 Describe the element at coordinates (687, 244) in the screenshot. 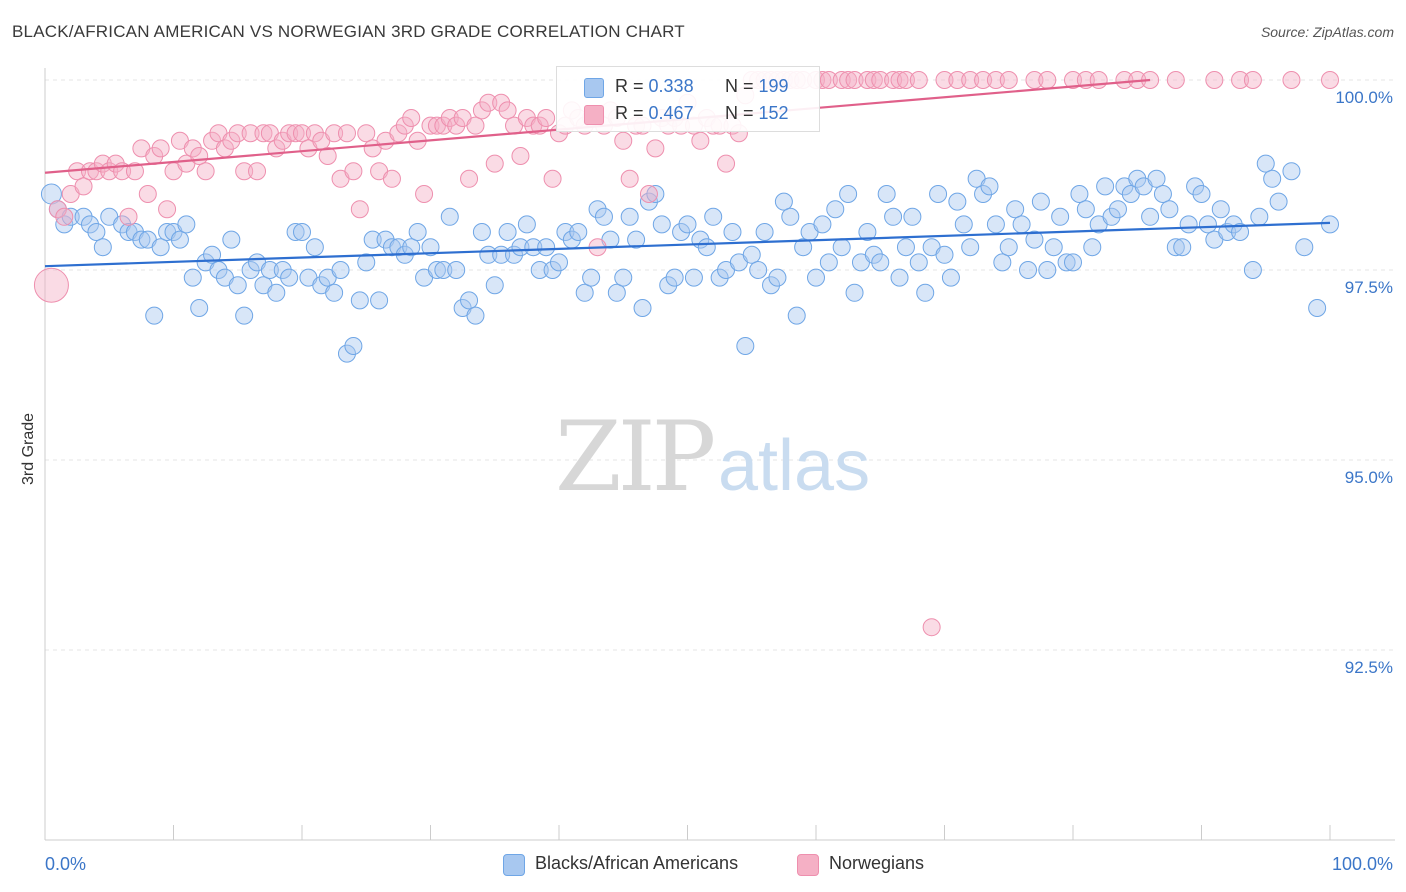

I see `trend-line-blacks` at that location.